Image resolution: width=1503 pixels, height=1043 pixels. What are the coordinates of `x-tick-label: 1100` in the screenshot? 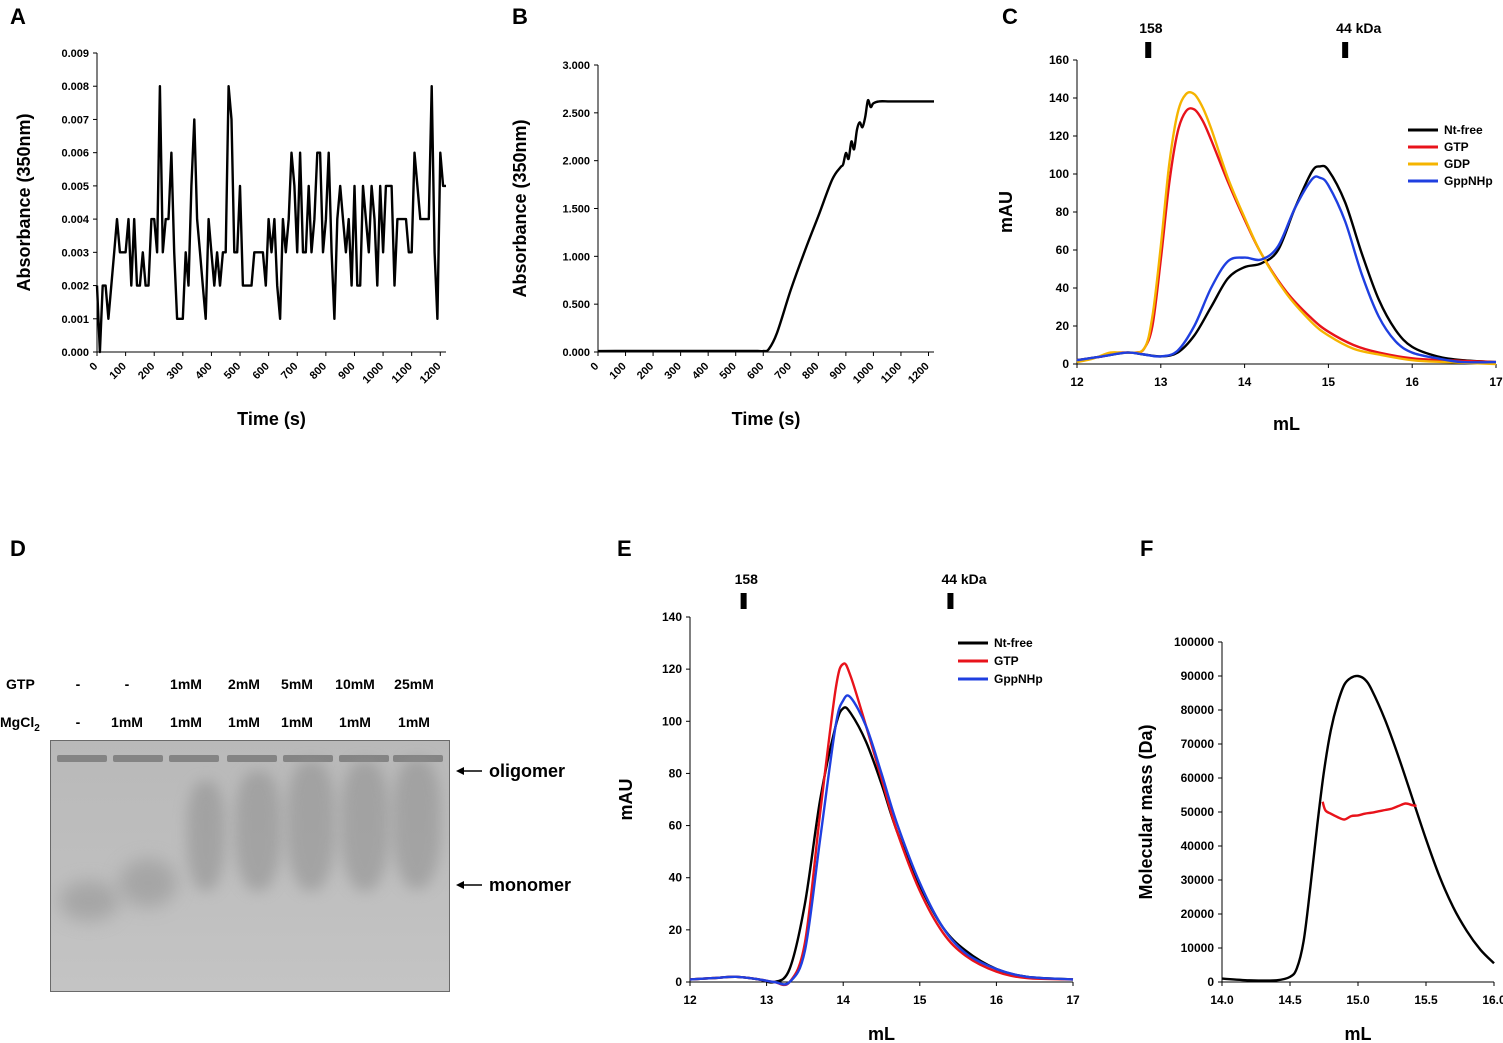 It's located at (402, 372).